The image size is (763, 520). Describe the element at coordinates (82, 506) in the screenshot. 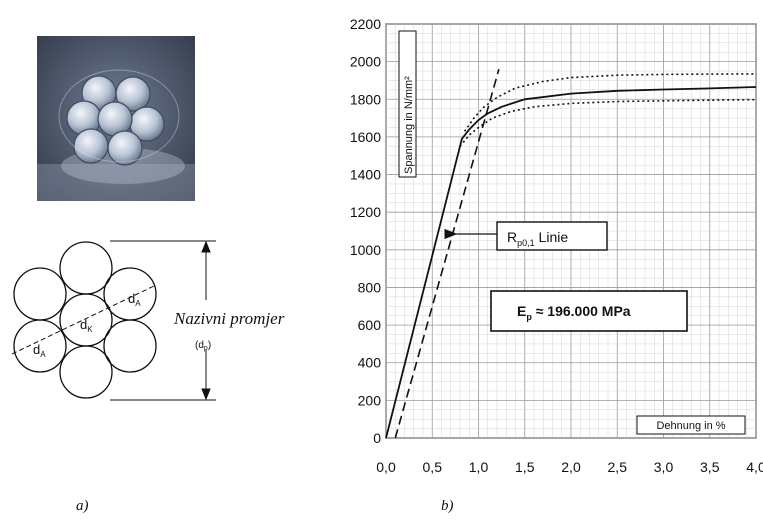

I see `figure-a-label: a)` at that location.